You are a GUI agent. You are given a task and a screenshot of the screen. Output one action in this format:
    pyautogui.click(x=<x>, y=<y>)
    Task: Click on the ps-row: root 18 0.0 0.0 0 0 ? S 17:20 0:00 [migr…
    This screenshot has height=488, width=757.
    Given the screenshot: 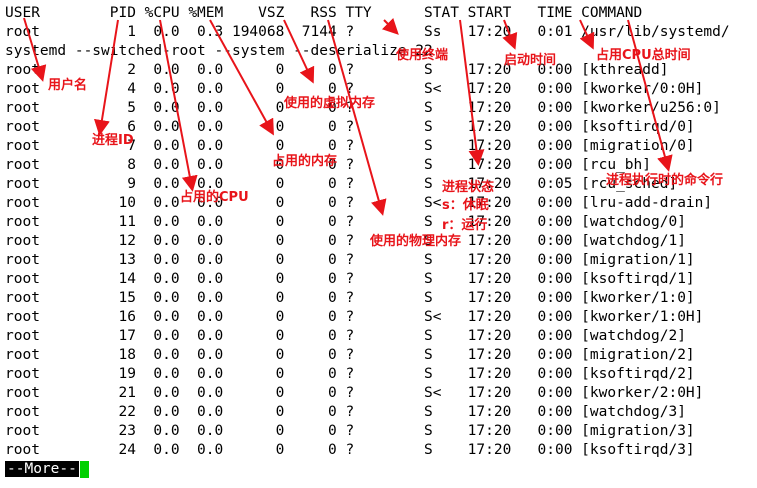 What is the action you would take?
    pyautogui.click(x=350, y=355)
    